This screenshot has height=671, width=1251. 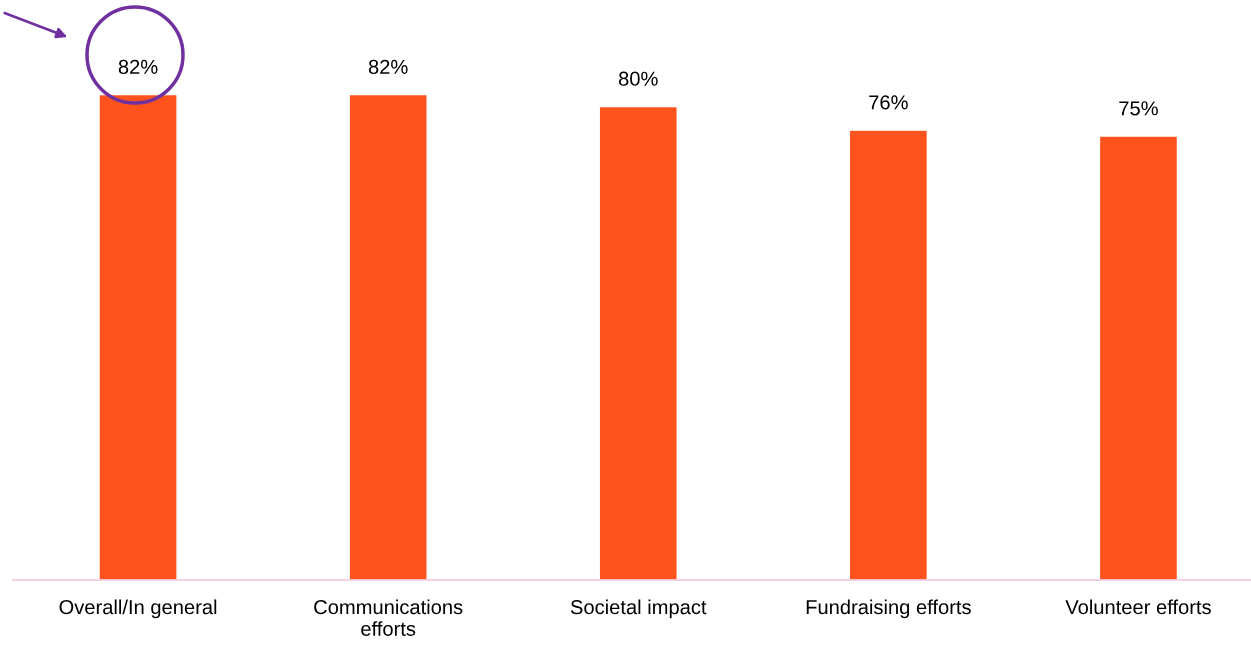 I want to click on x-tick-label: Fundraising efforts, so click(x=888, y=609).